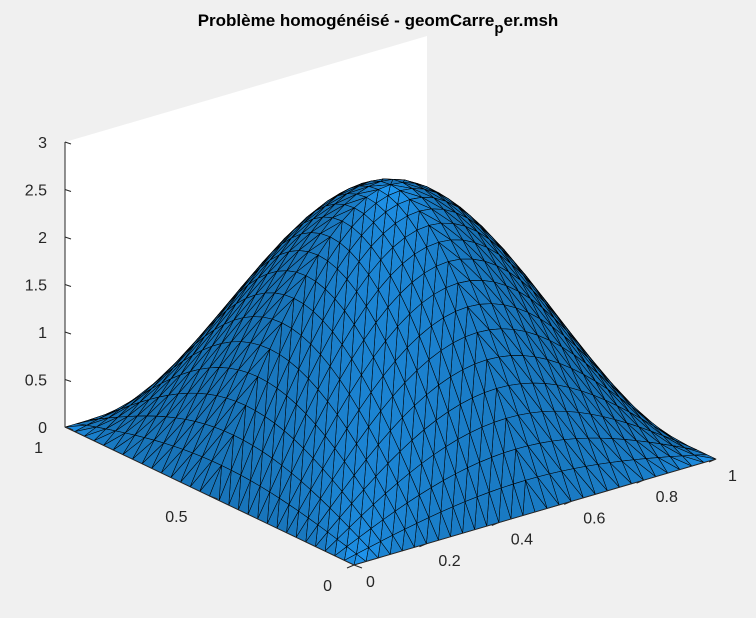 The height and width of the screenshot is (618, 756). What do you see at coordinates (36, 286) in the screenshot?
I see `z-tick-label: 1.5` at bounding box center [36, 286].